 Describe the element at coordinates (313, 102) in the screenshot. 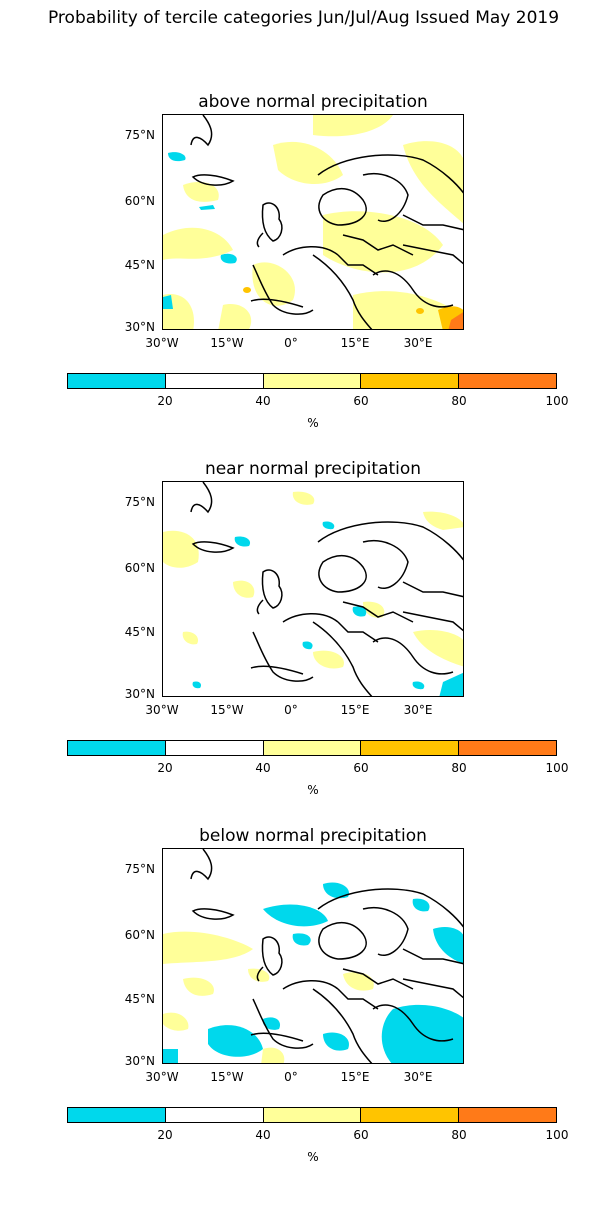

I see `panel-title: above normal precipitation` at that location.